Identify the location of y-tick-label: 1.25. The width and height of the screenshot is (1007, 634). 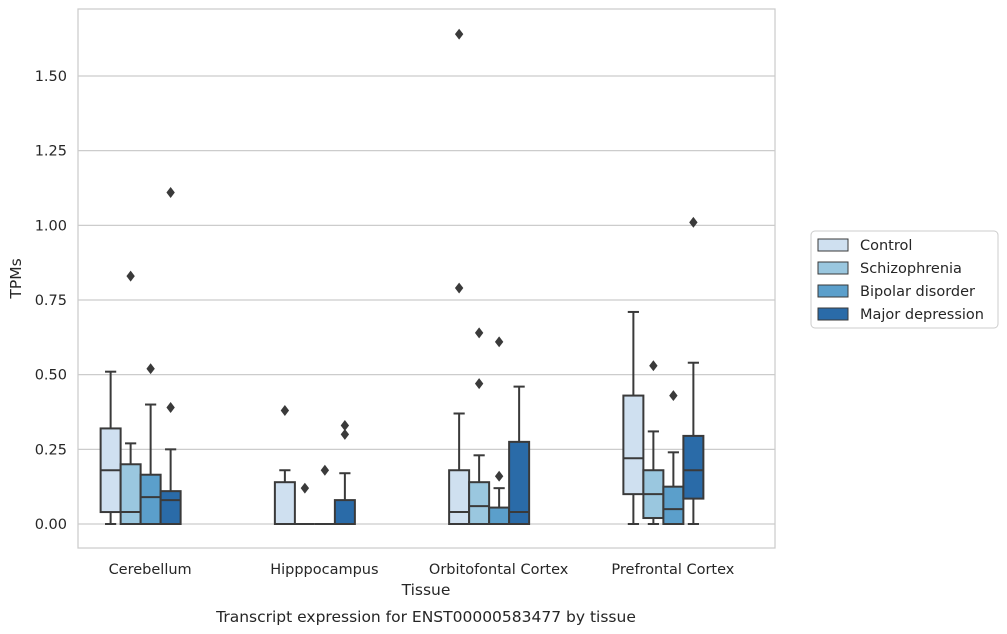
(51, 152).